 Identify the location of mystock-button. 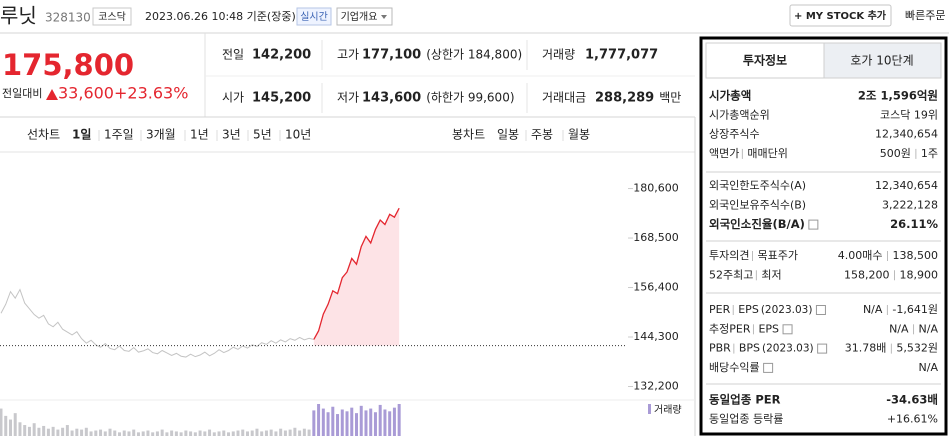
(840, 15).